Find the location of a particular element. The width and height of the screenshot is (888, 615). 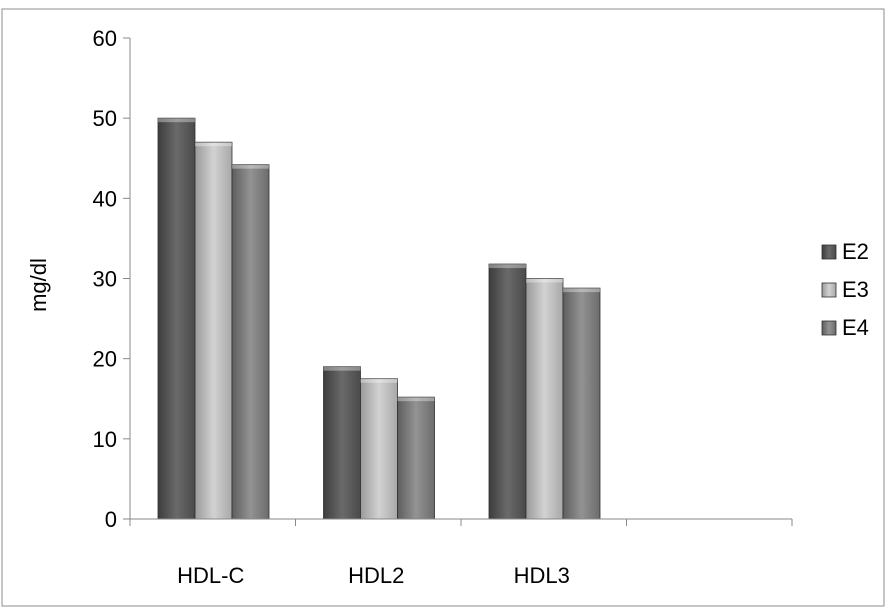

bar-e3-hdl-c is located at coordinates (213, 330).